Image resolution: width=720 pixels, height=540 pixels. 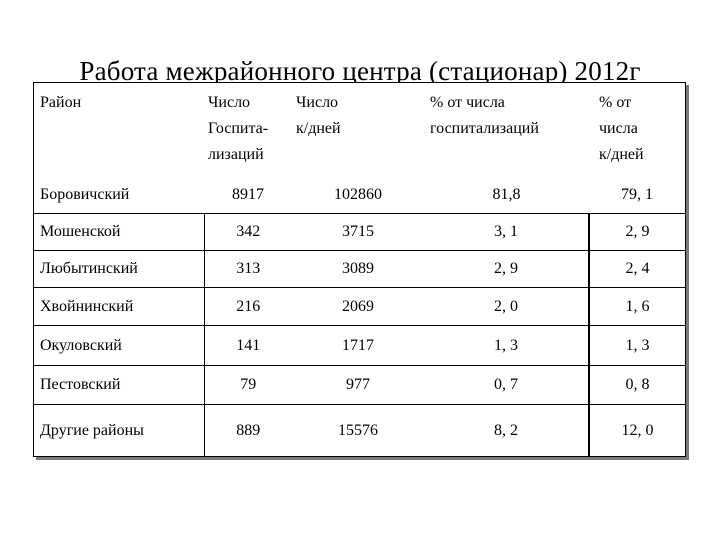 I want to click on cell-bed-days: 2069, so click(x=358, y=306).